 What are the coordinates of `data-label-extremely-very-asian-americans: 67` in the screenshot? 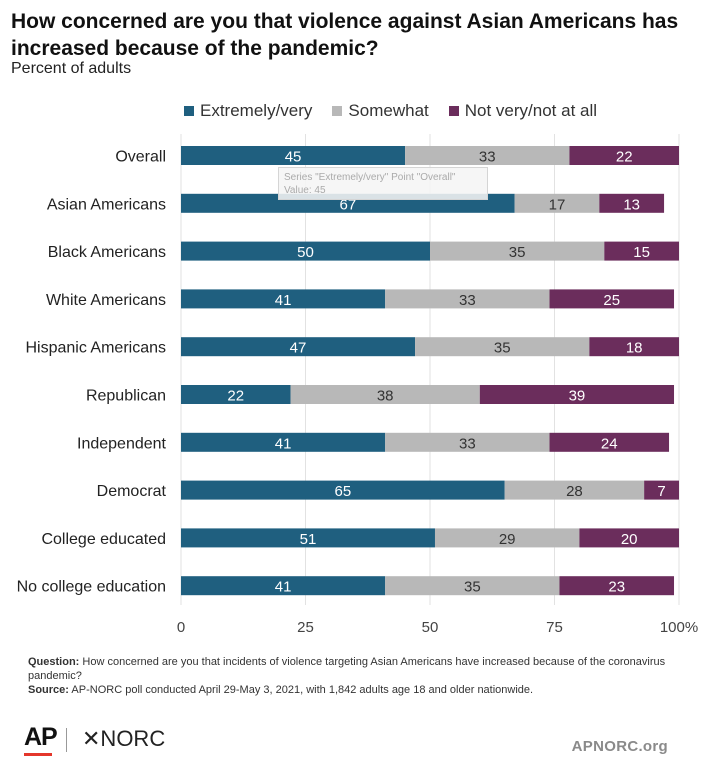 It's located at (347, 204).